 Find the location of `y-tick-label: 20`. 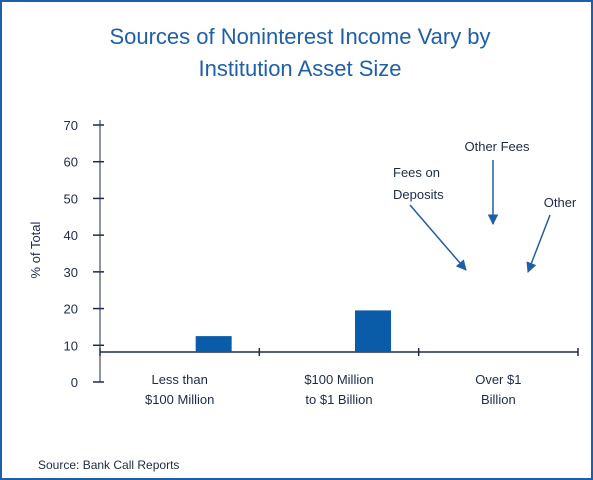

y-tick-label: 20 is located at coordinates (71, 309).